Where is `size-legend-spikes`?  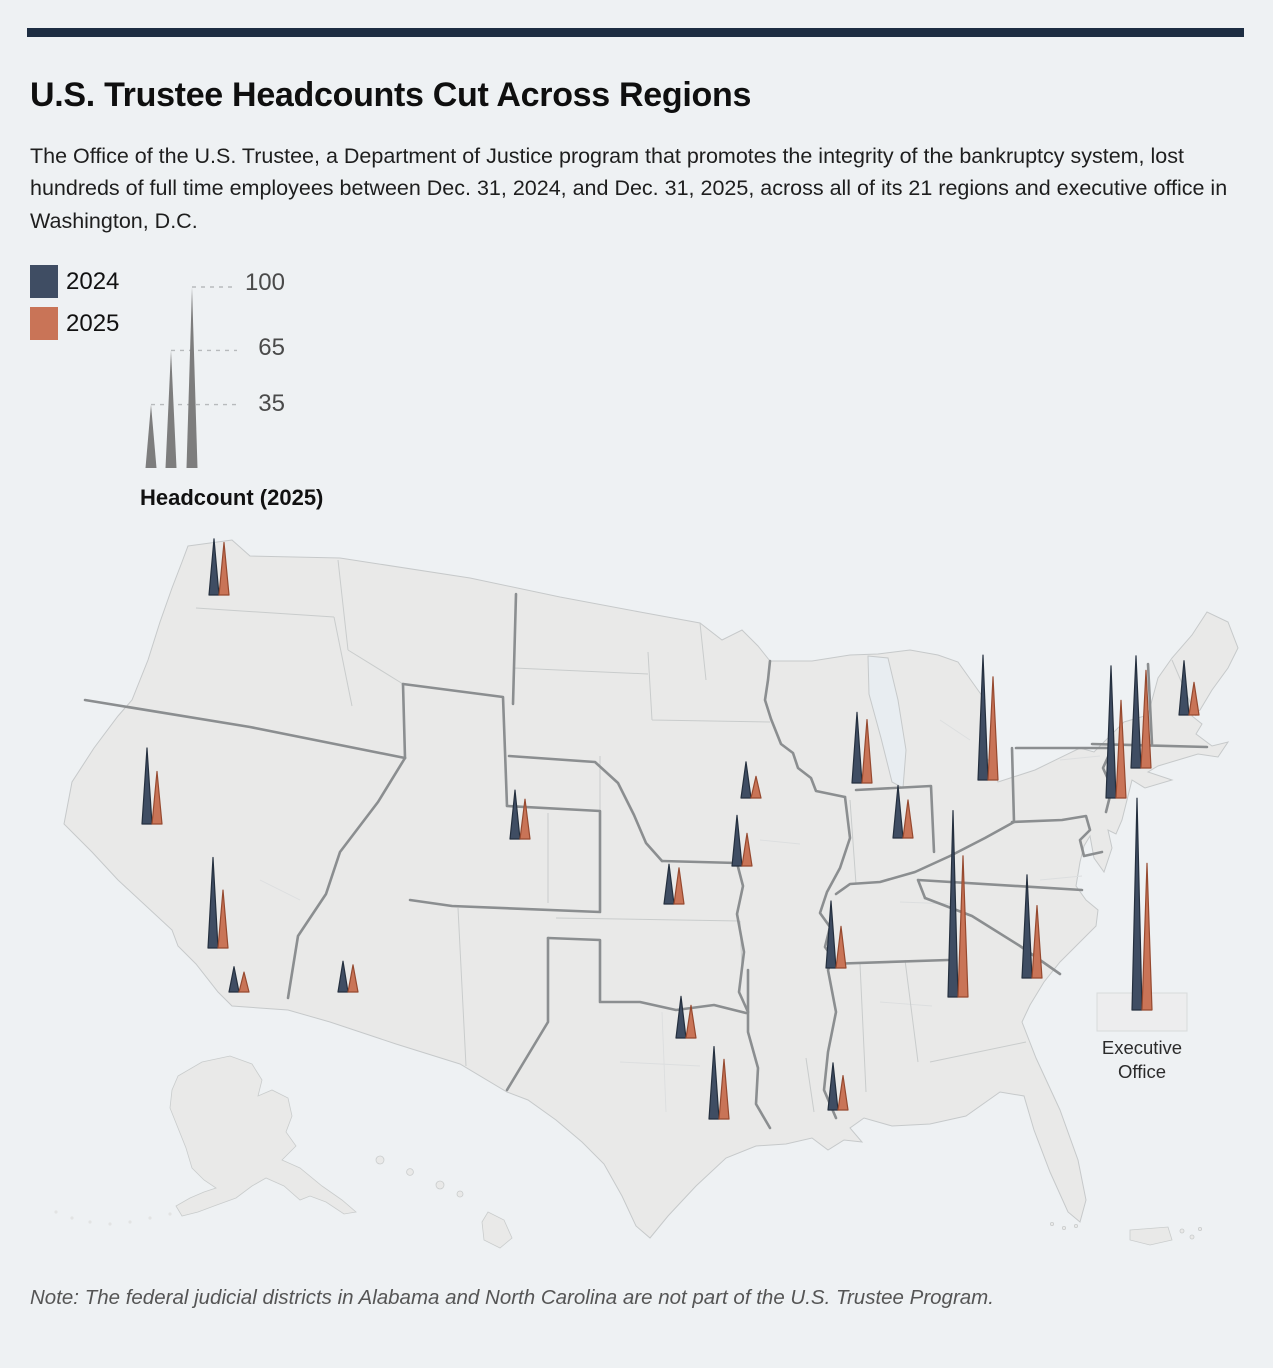
size-legend-spikes is located at coordinates (191, 377).